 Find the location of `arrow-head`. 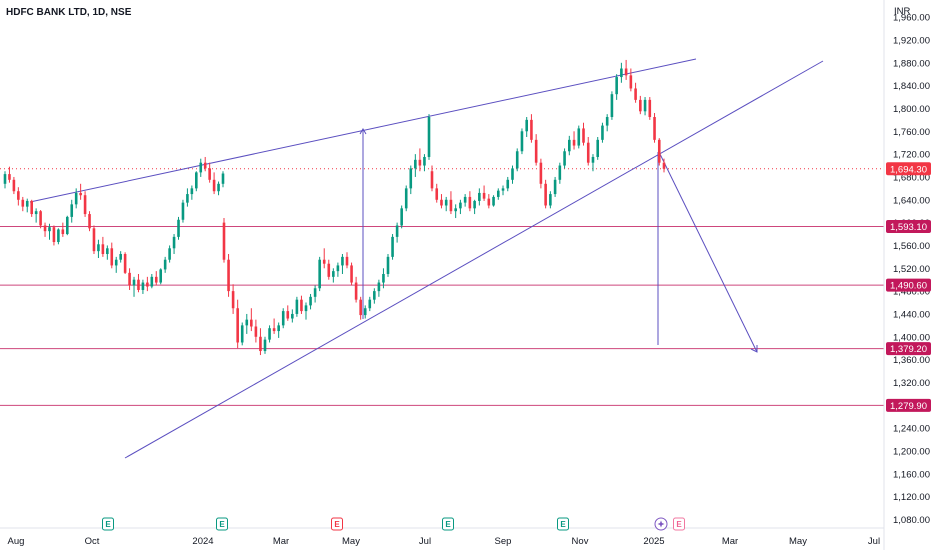

arrow-head is located at coordinates (363, 131).